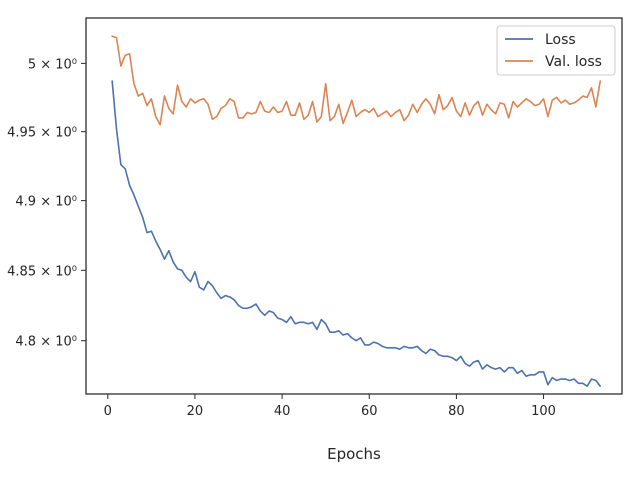 The image size is (640, 480). What do you see at coordinates (52, 64) in the screenshot?
I see `y-tick-label: 5 × 10⁰` at bounding box center [52, 64].